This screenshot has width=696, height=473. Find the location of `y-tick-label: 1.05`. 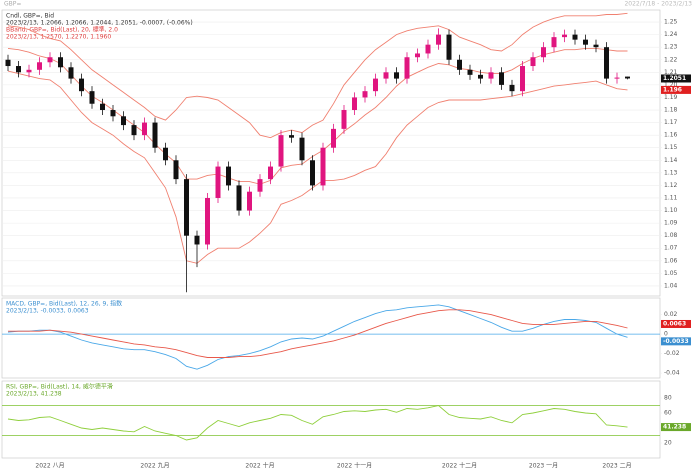

y-tick-label: 1.05 is located at coordinates (671, 273).